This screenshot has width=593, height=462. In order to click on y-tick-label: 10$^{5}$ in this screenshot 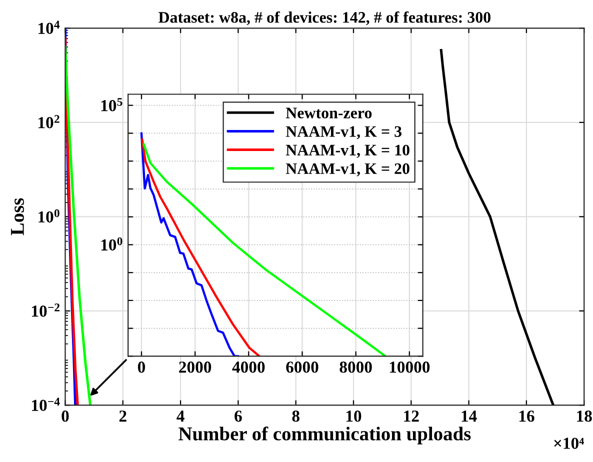, I will do `click(111, 105)`.